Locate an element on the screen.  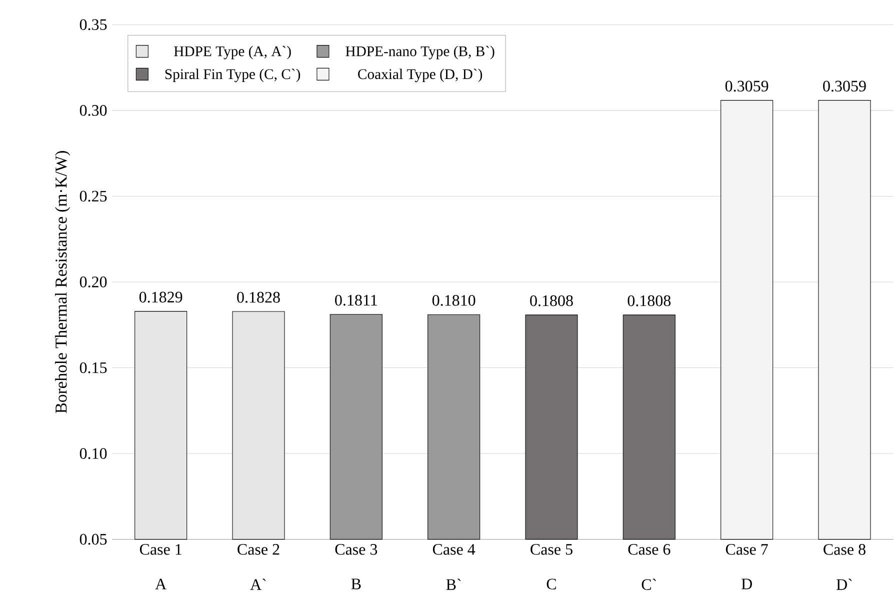
text: D is located at coordinates (747, 584).